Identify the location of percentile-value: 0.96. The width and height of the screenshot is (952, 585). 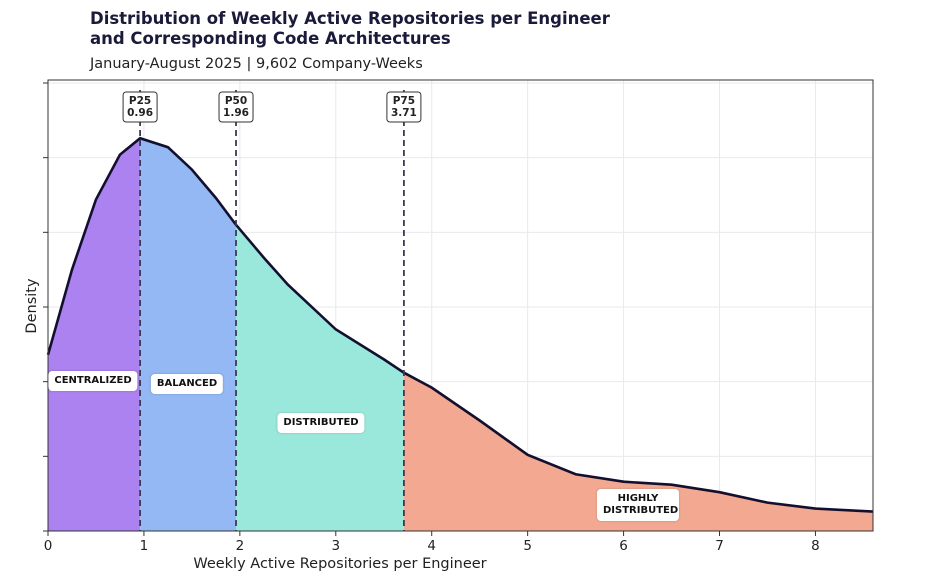
(140, 113).